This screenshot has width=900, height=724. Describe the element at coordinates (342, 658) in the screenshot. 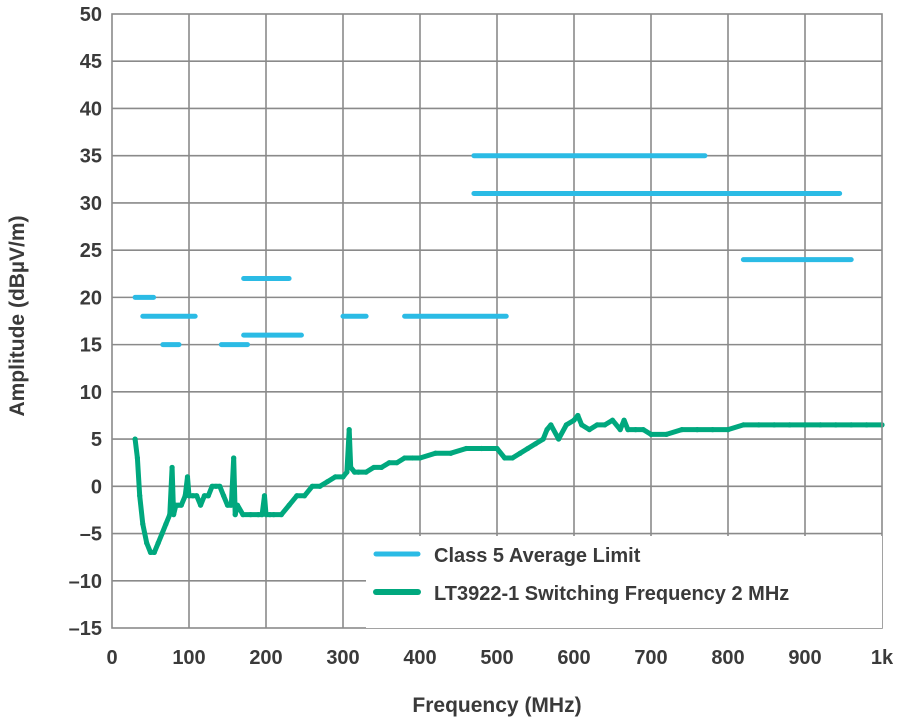

I see `x-tick-label: 300` at that location.